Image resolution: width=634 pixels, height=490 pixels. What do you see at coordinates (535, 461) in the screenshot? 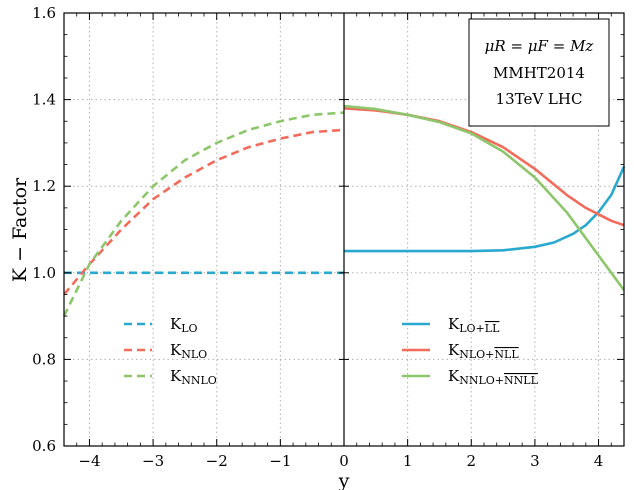
I see `x-tick-label: 3` at bounding box center [535, 461].